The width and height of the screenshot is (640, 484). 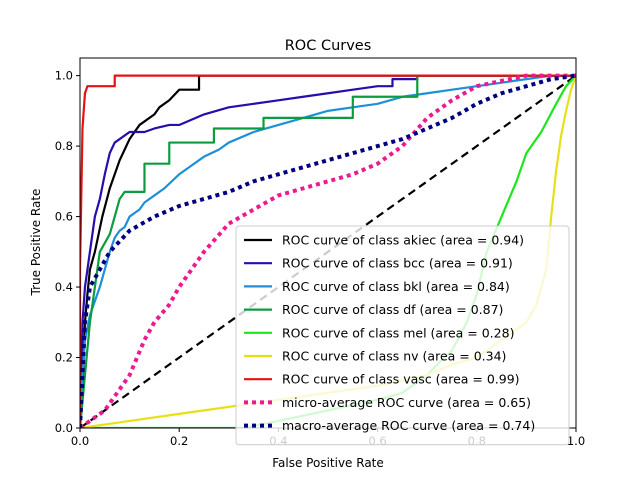 I want to click on legend-label: ROC curve of class akiec (area = 0.94), so click(x=403, y=240).